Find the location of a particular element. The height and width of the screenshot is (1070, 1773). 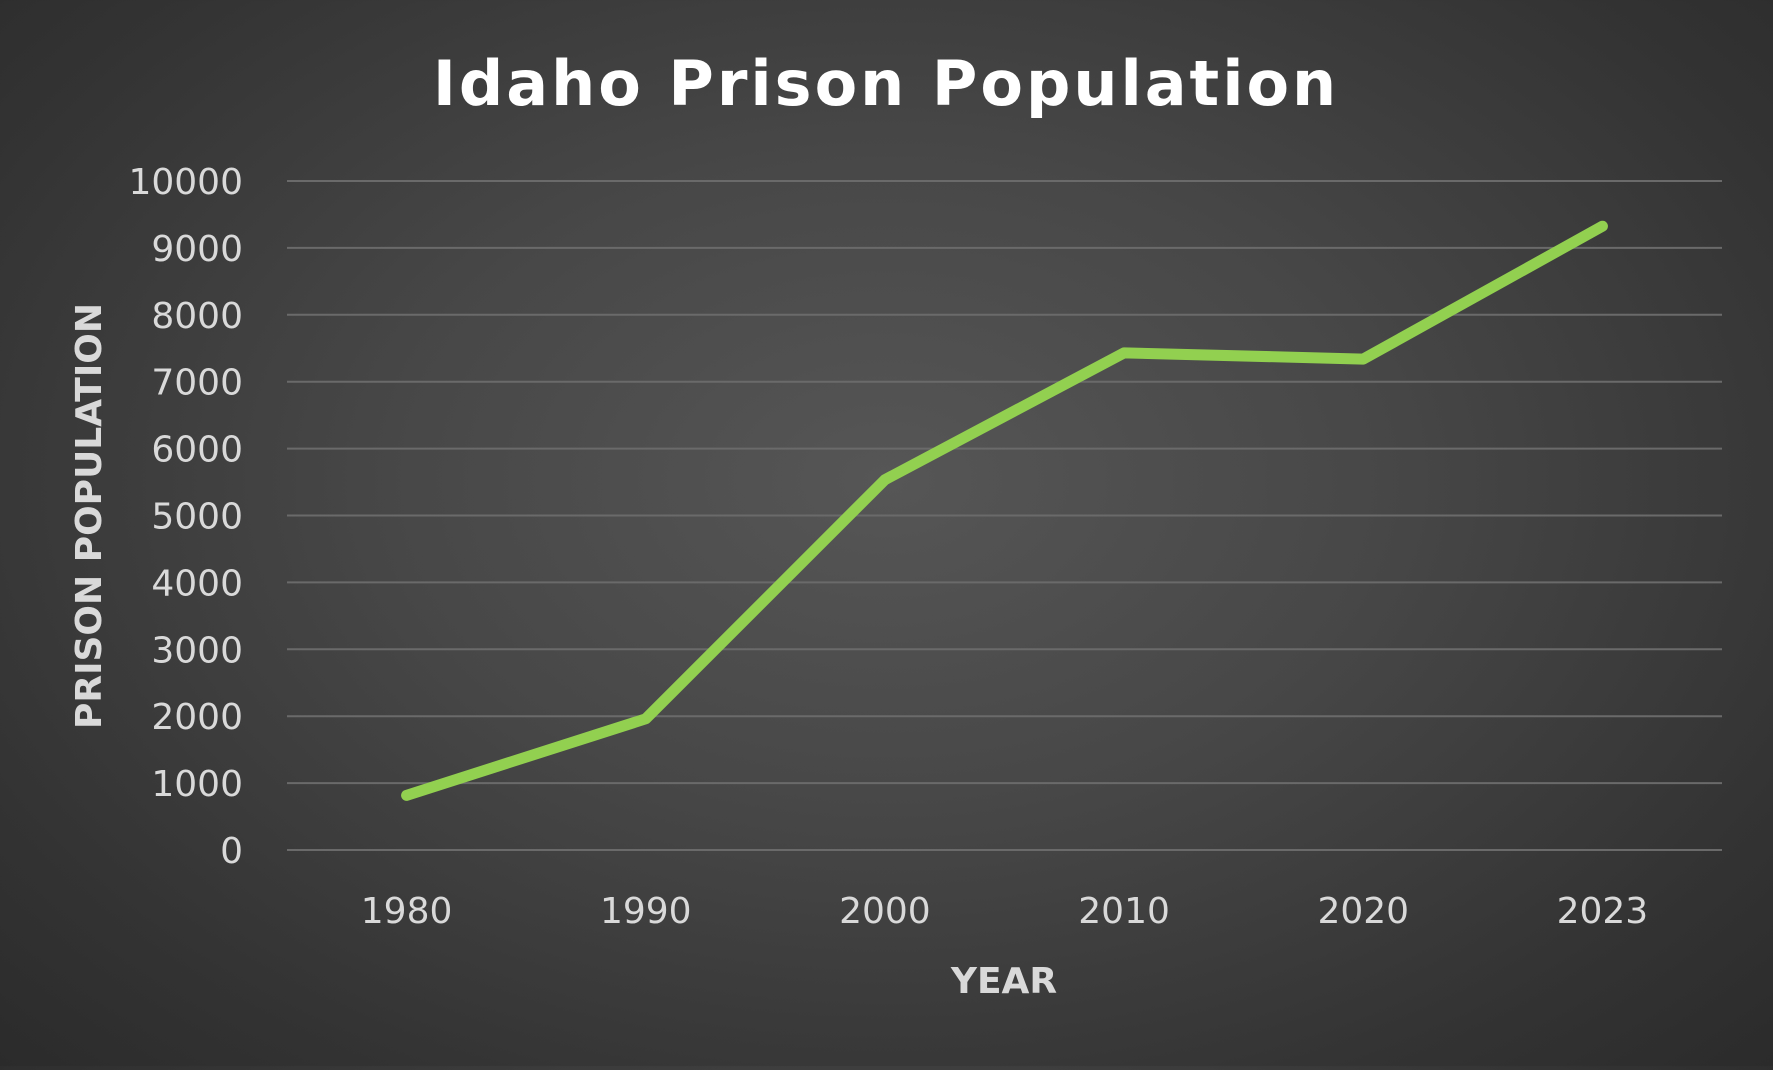

y-tick-label: 10000 is located at coordinates (185, 182).